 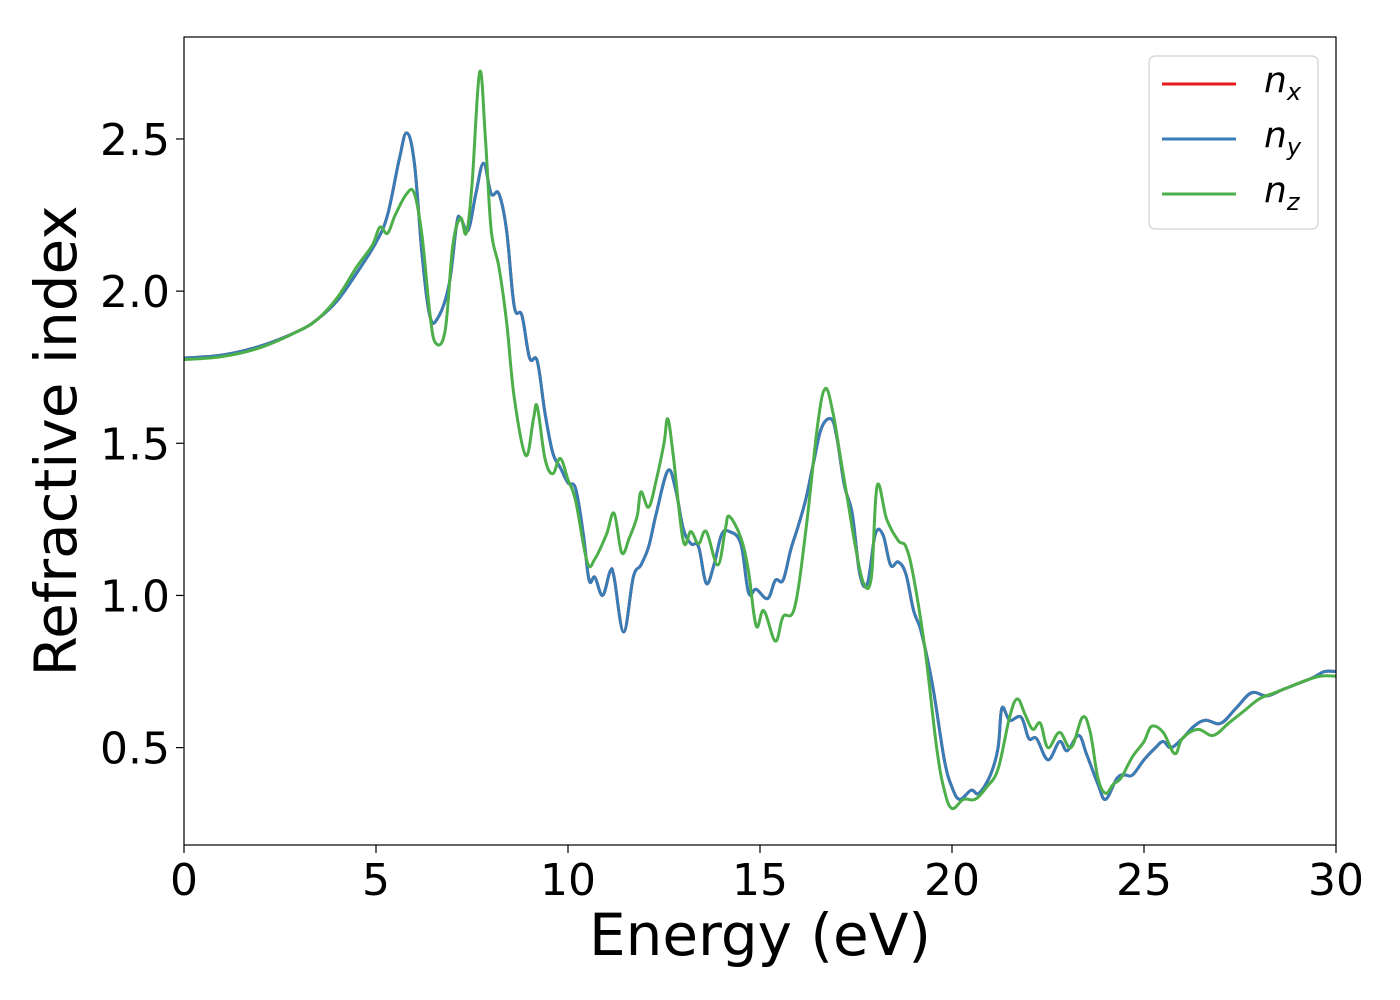 I want to click on y-tick-label: 1.0, so click(x=135, y=596).